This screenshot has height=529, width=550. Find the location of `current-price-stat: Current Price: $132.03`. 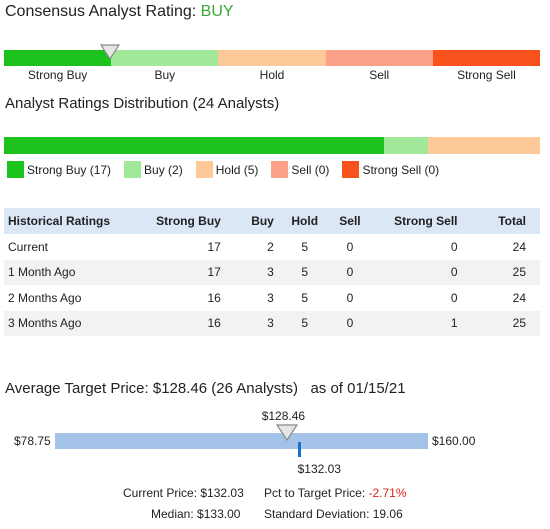

current-price-stat: Current Price: $132.03 is located at coordinates (183, 493).